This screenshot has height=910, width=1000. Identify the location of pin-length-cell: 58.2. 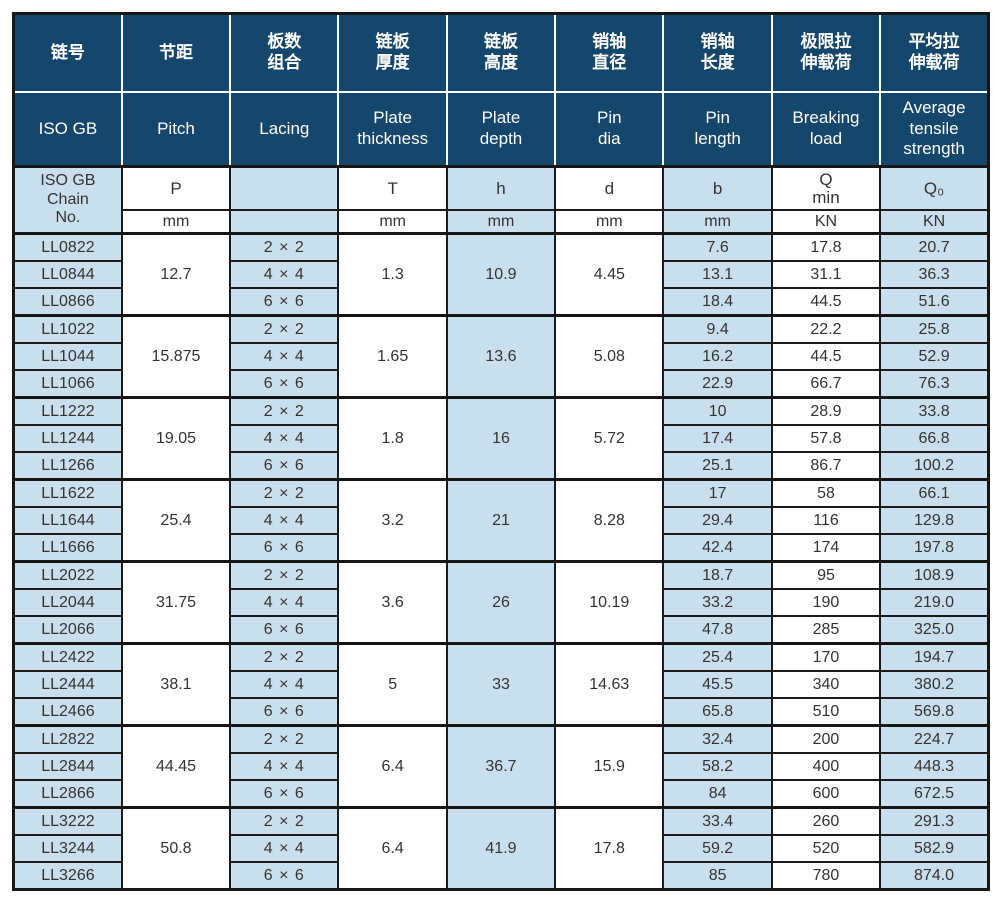
(717, 766).